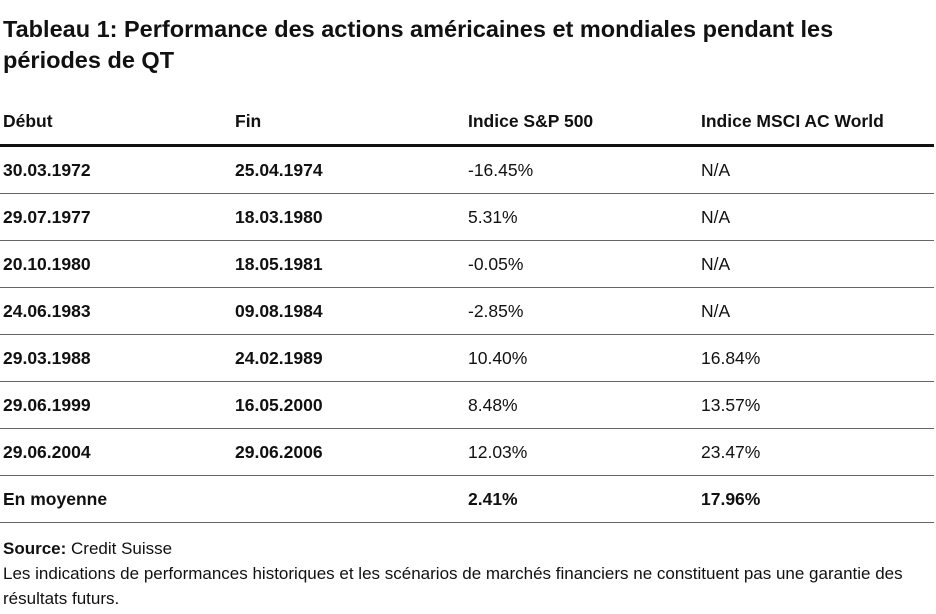 Image resolution: width=936 pixels, height=614 pixels. Describe the element at coordinates (816, 405) in the screenshot. I see `msci-value: 13.57%` at that location.